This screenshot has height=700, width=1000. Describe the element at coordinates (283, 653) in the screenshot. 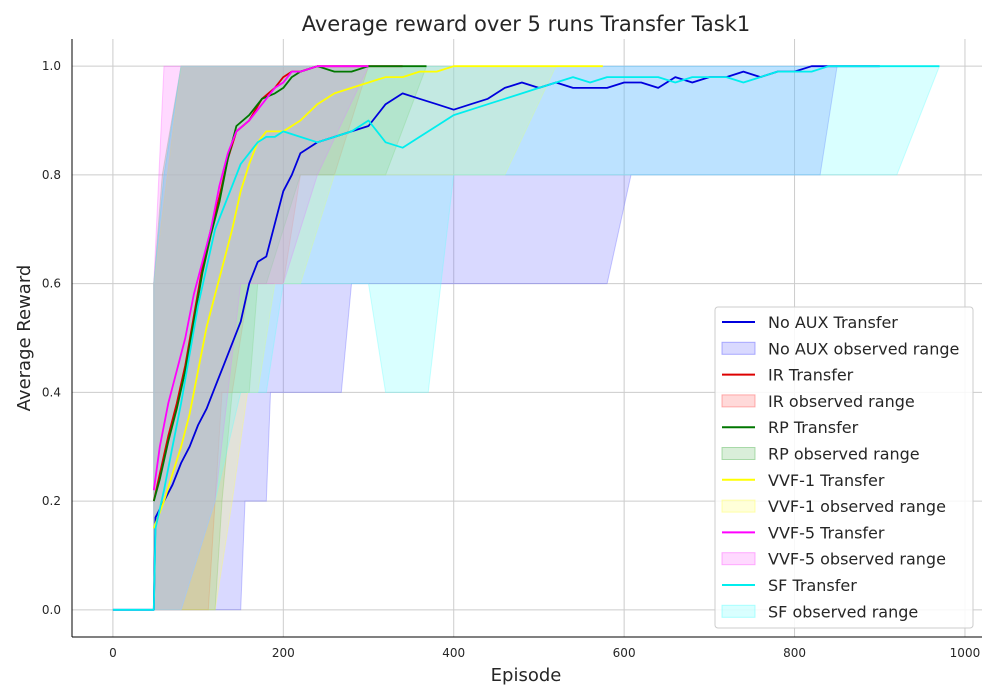

I see `x-tick-label: 200` at that location.